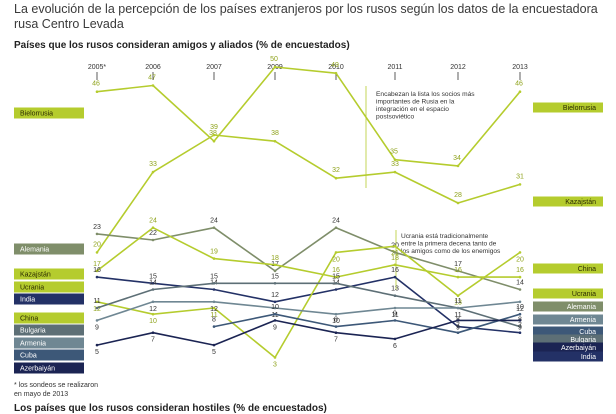 The image size is (616, 414). What do you see at coordinates (581, 307) in the screenshot?
I see `legend-right-label-alemania: Alemania` at bounding box center [581, 307].